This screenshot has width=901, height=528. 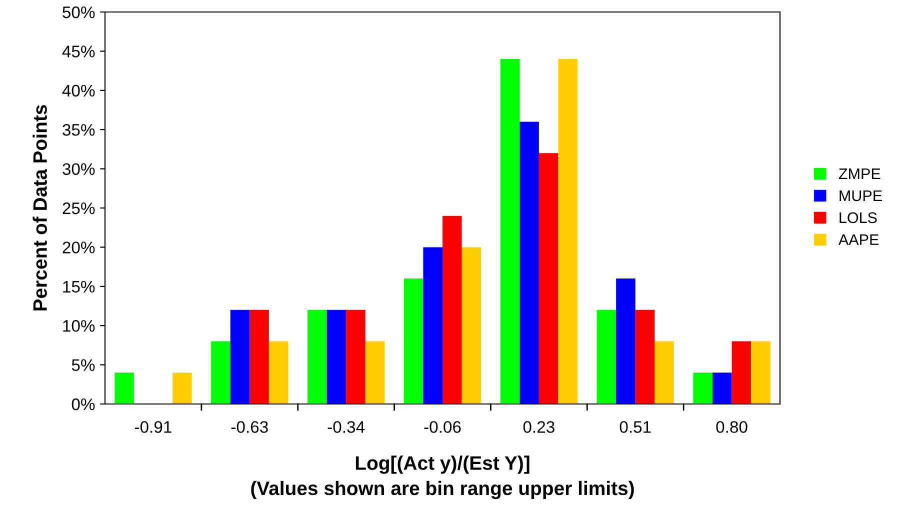 I want to click on legend-label: ZMPE, so click(x=859, y=174).